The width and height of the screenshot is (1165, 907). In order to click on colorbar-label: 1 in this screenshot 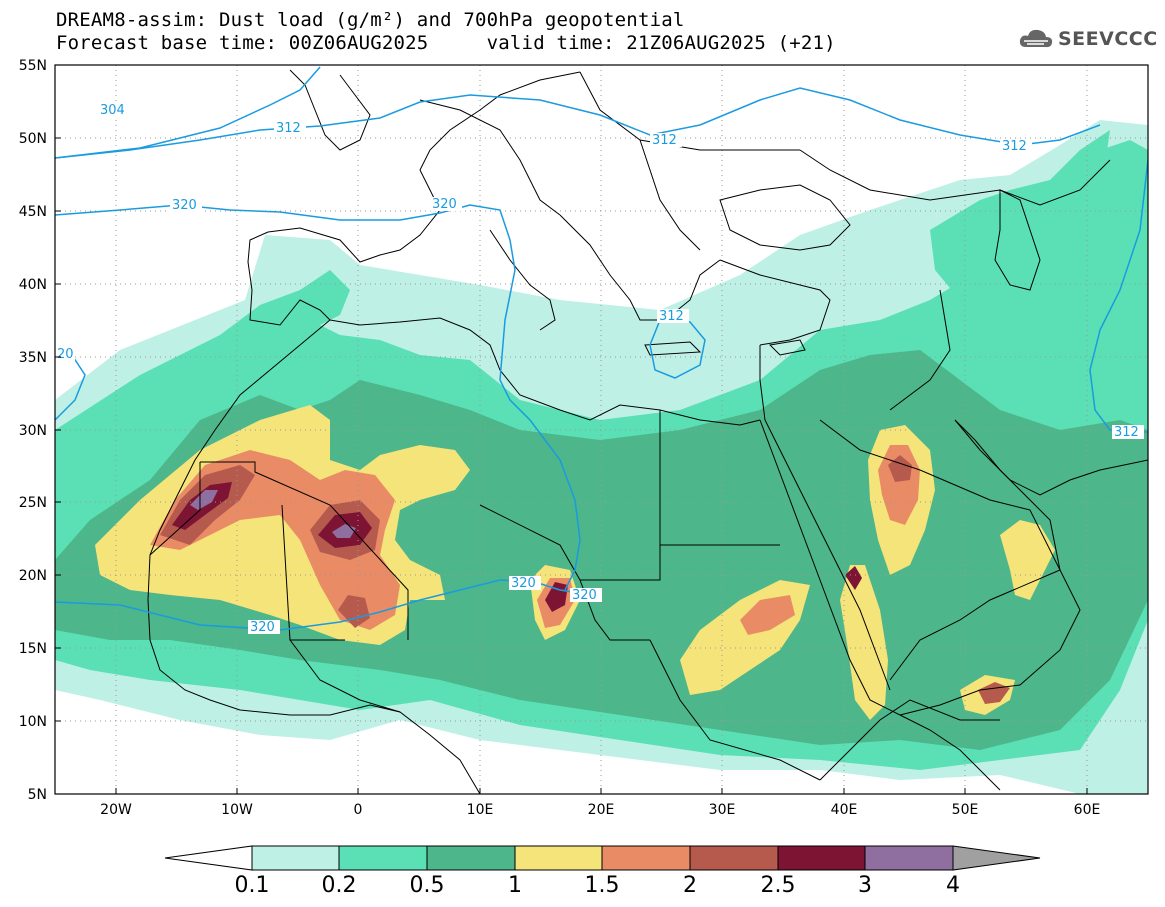, I will do `click(515, 885)`.